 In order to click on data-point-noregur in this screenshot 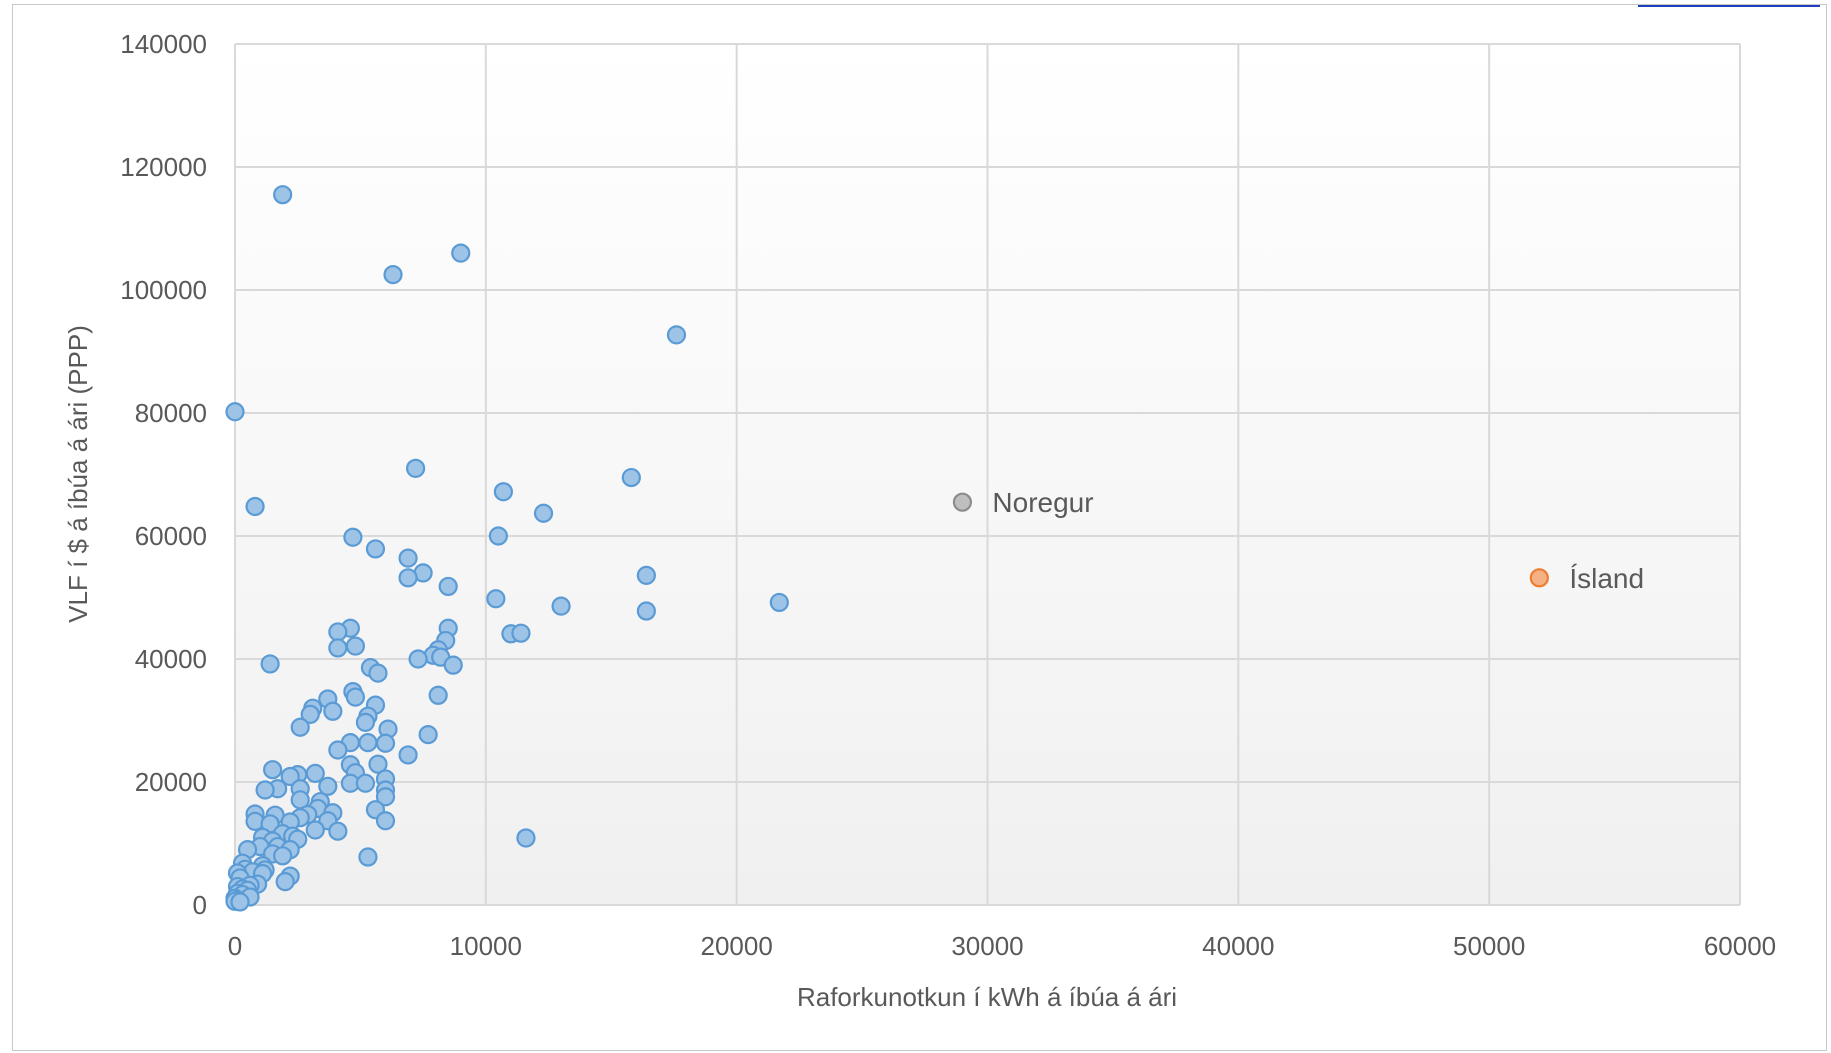, I will do `click(962, 502)`.